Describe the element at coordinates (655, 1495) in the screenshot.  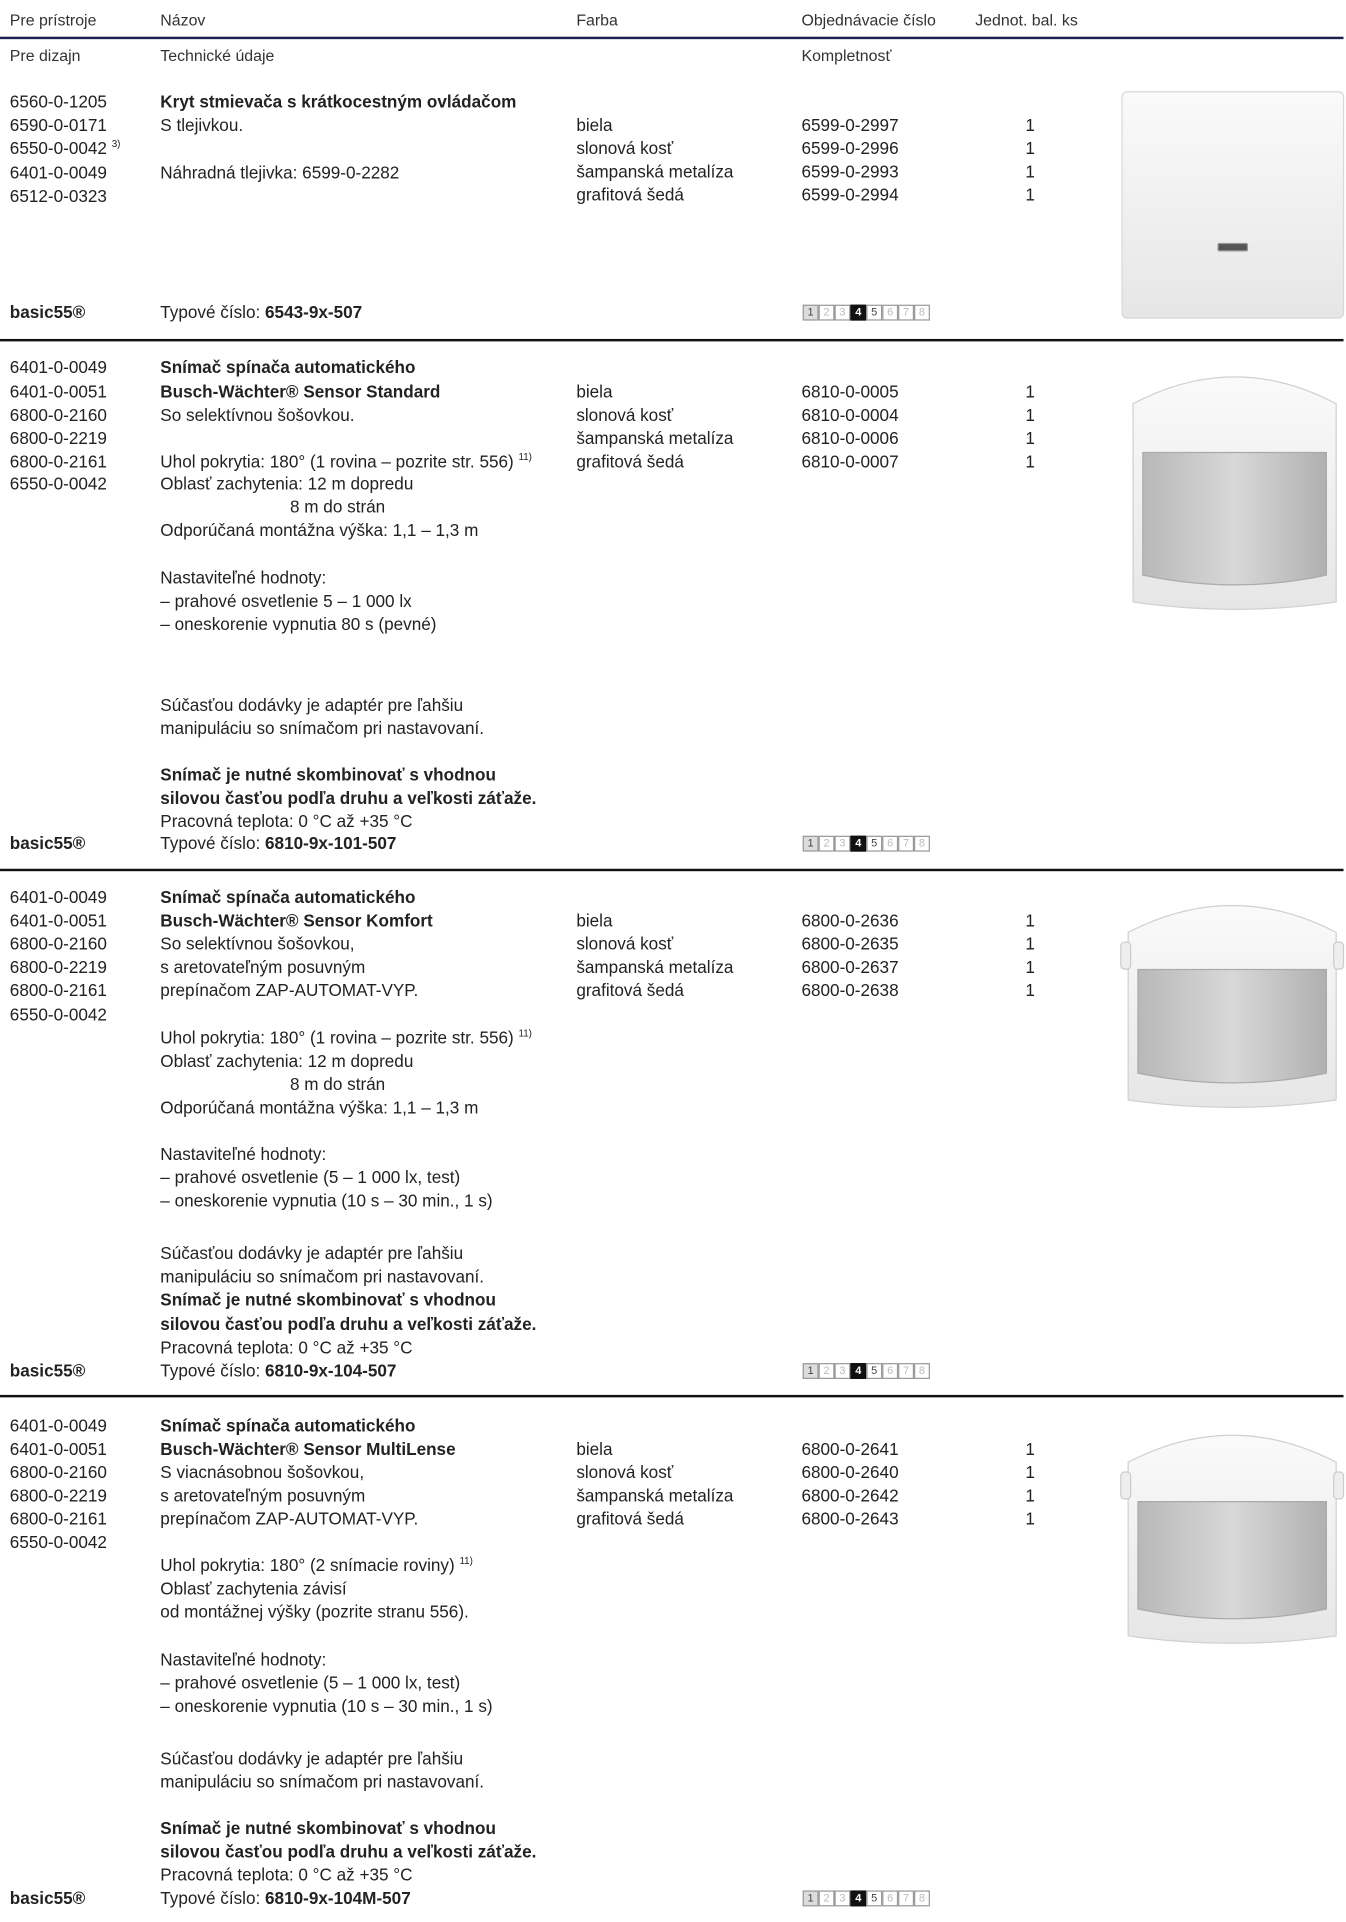
I see `color: šampanská metalíza` at that location.